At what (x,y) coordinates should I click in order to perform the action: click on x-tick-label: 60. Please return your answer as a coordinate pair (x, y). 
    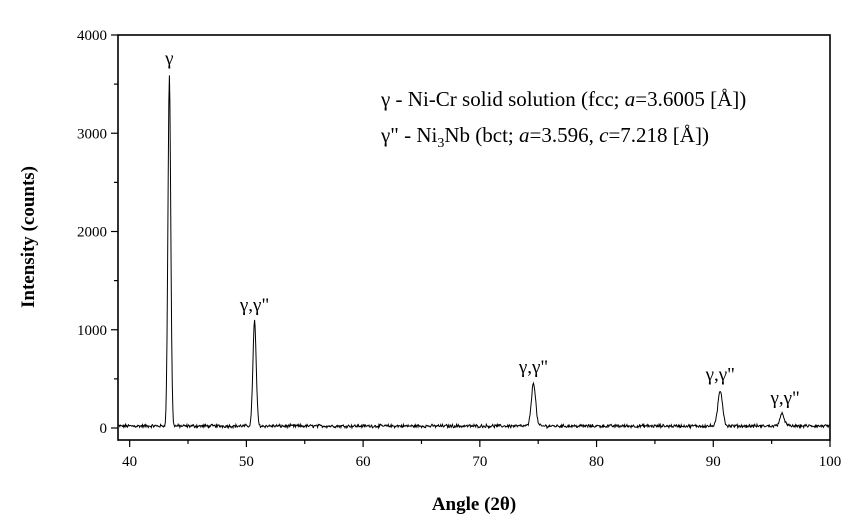
    Looking at the image, I should click on (363, 462).